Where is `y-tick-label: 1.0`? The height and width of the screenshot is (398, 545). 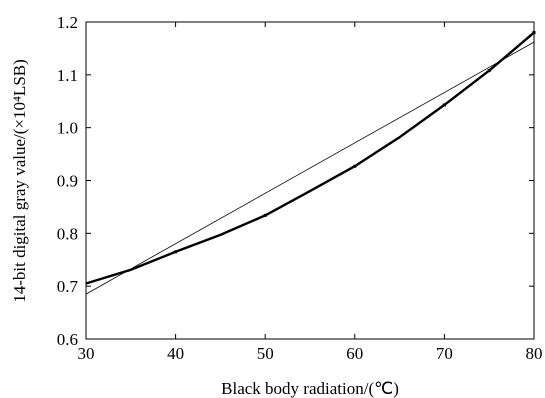 y-tick-label: 1.0 is located at coordinates (67, 128).